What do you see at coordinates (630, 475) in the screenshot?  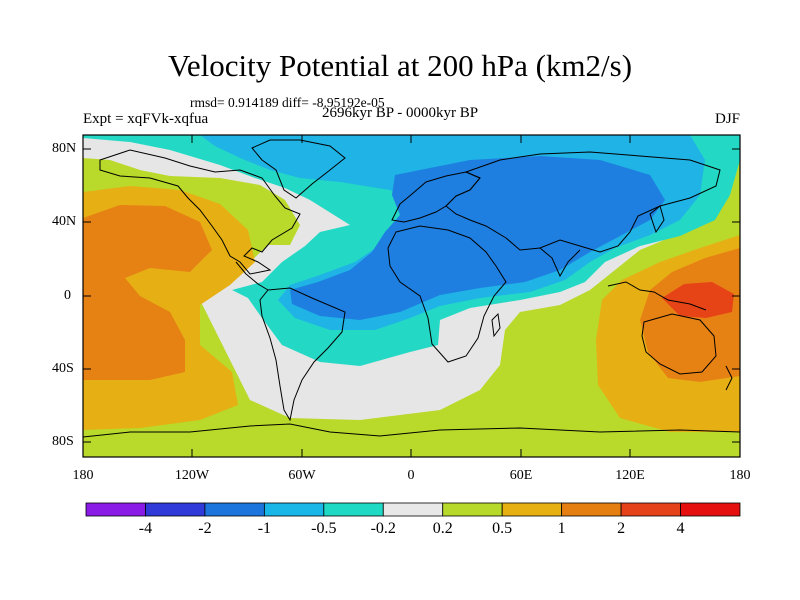 I see `x-tick-label: 120E` at bounding box center [630, 475].